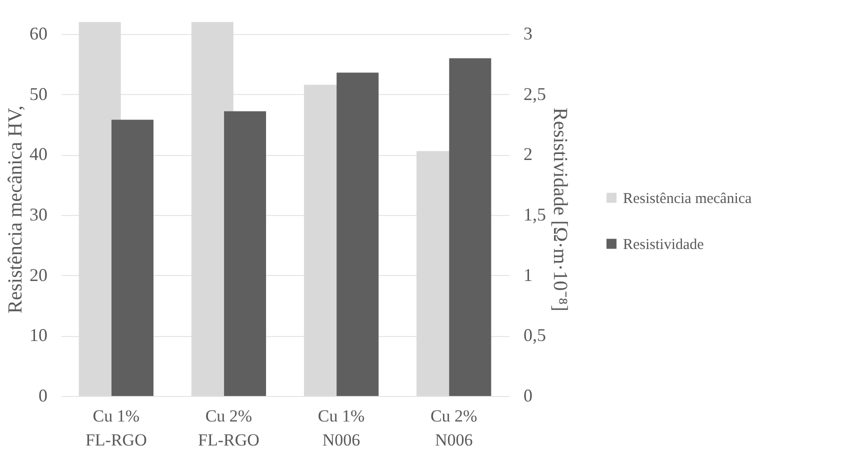  What do you see at coordinates (39, 154) in the screenshot?
I see `y-tick-label: 40` at bounding box center [39, 154].